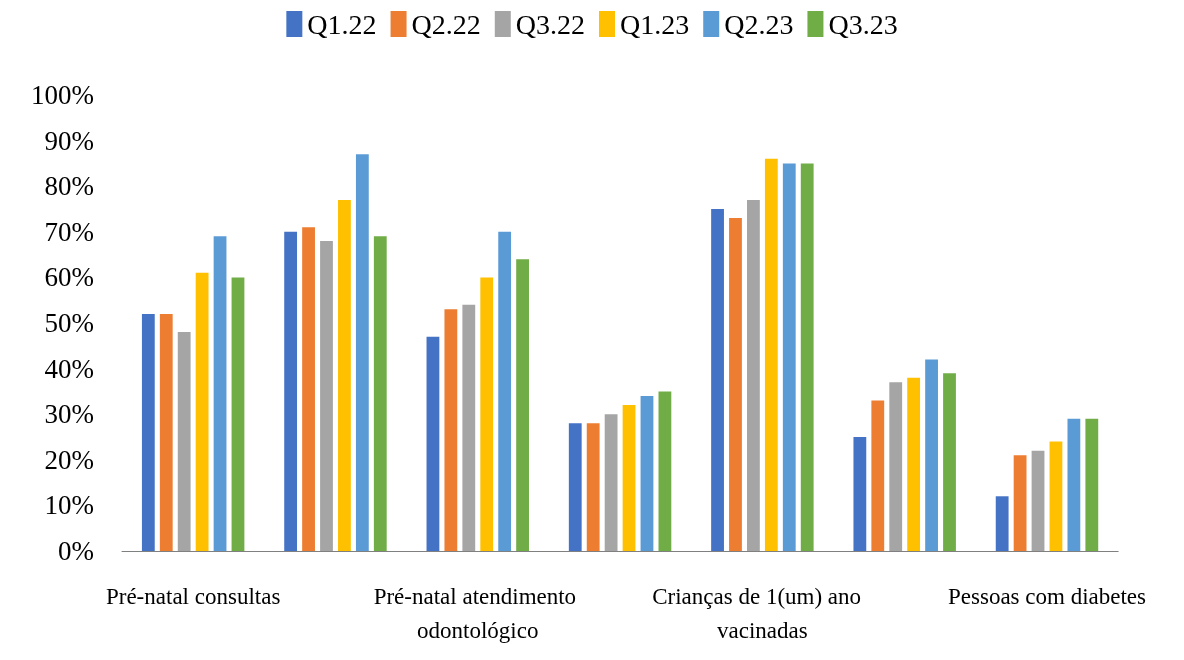 The image size is (1184, 660). Describe the element at coordinates (446, 24) in the screenshot. I see `legend-label: Q2.22` at that location.